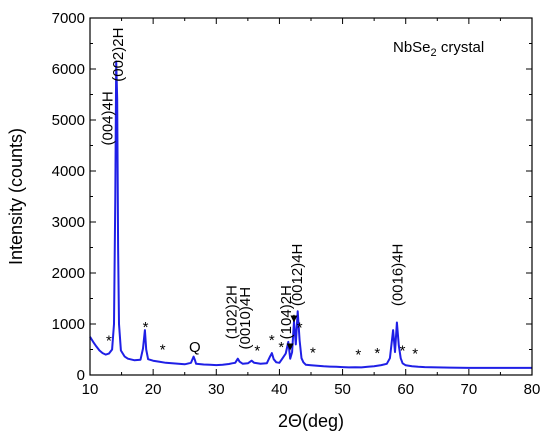 The width and height of the screenshot is (550, 441). What do you see at coordinates (68, 324) in the screenshot?
I see `y-tick-label: 1000` at bounding box center [68, 324].